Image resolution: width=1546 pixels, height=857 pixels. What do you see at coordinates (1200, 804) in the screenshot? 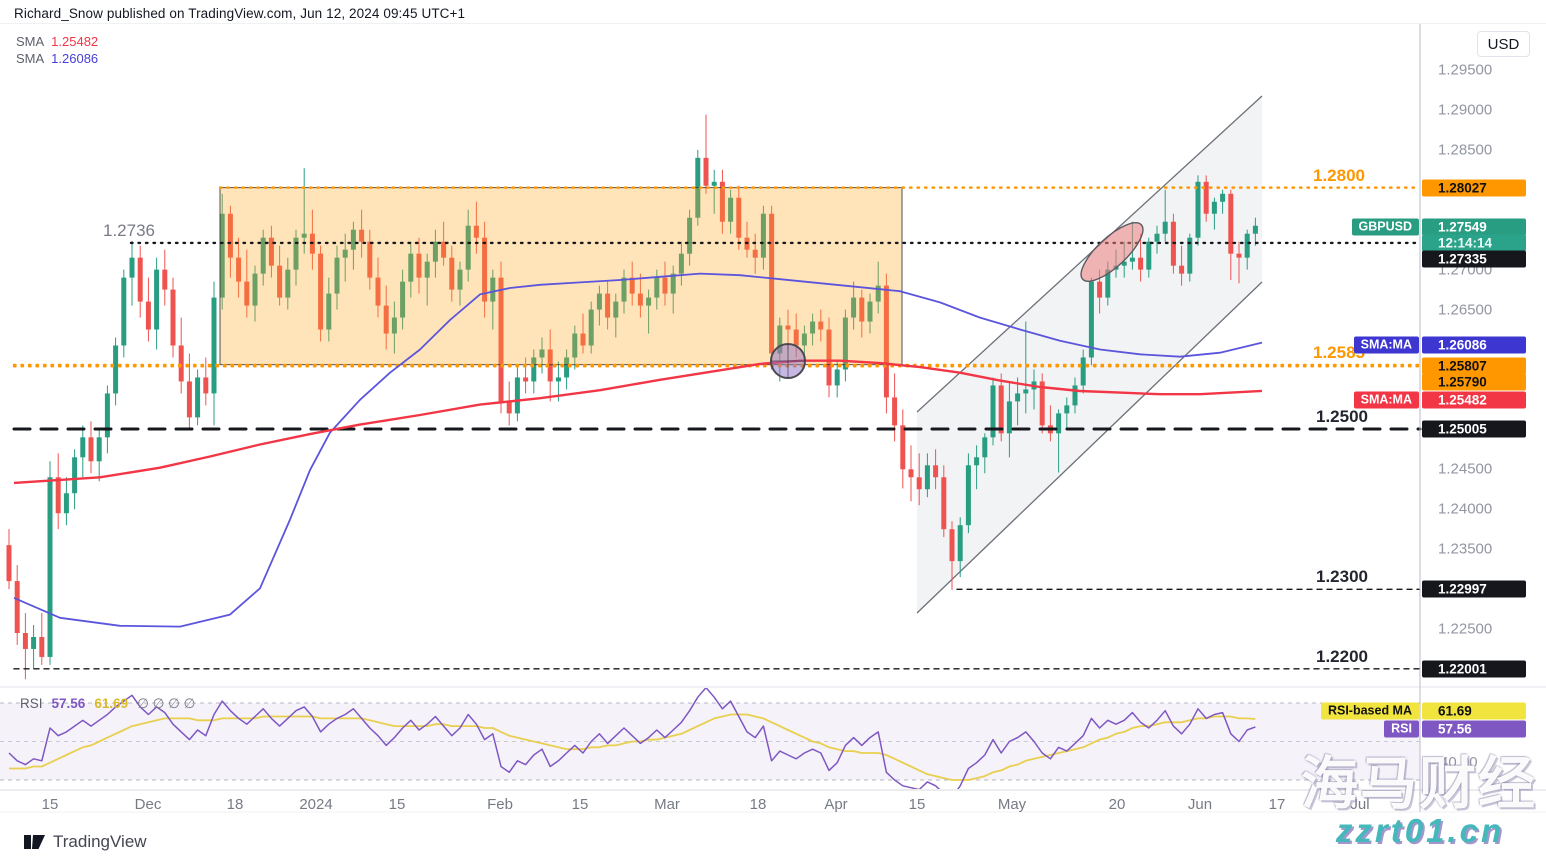
I see `time-axis-label: Jun` at bounding box center [1200, 804].